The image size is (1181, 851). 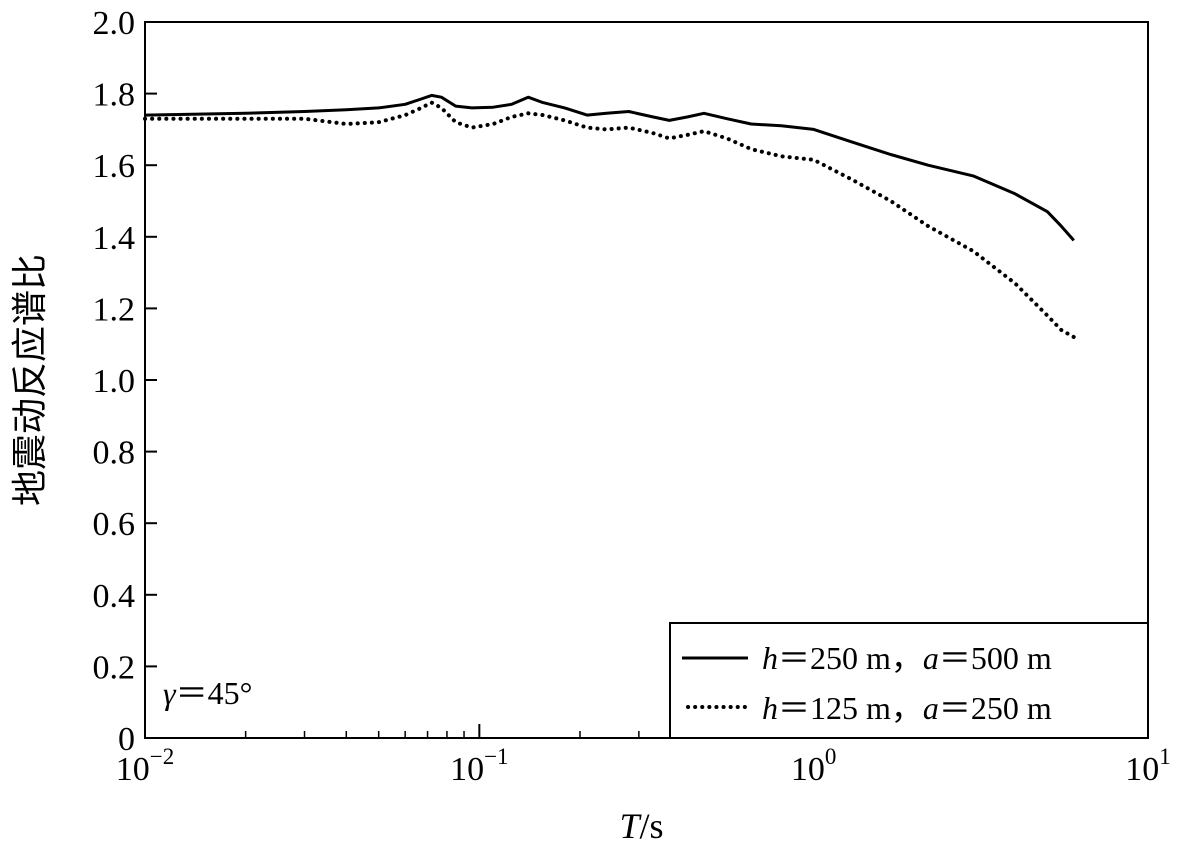 What do you see at coordinates (850, 658) in the screenshot?
I see `legend-entry-1-text-h: ＝250 m，` at bounding box center [850, 658].